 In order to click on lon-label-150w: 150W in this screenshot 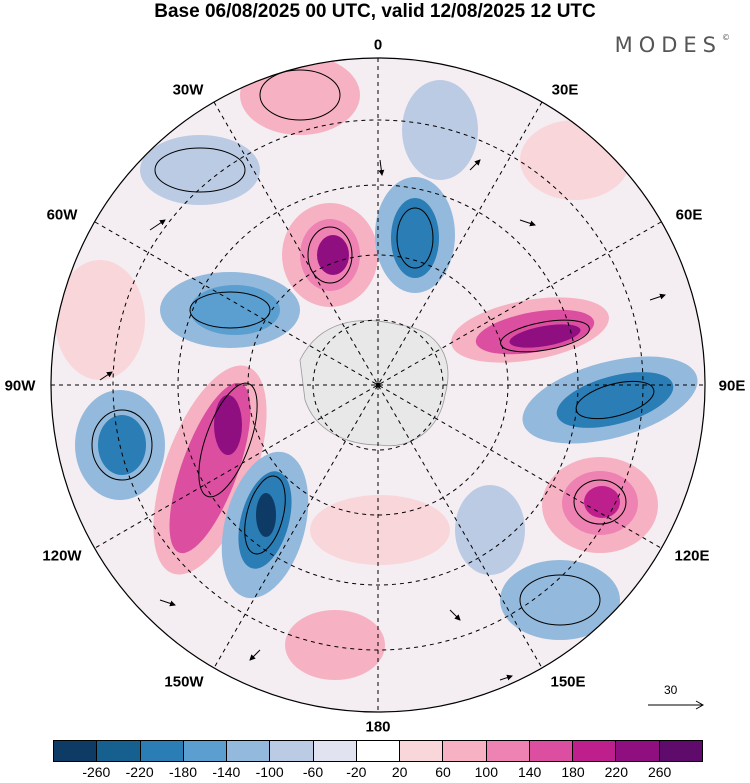, I will do `click(184, 682)`.